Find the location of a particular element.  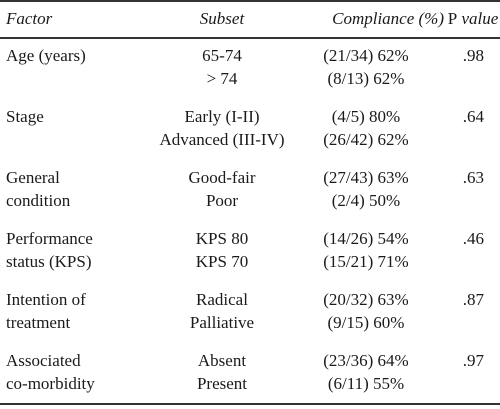

factor-line-1: Performance is located at coordinates (49, 238).